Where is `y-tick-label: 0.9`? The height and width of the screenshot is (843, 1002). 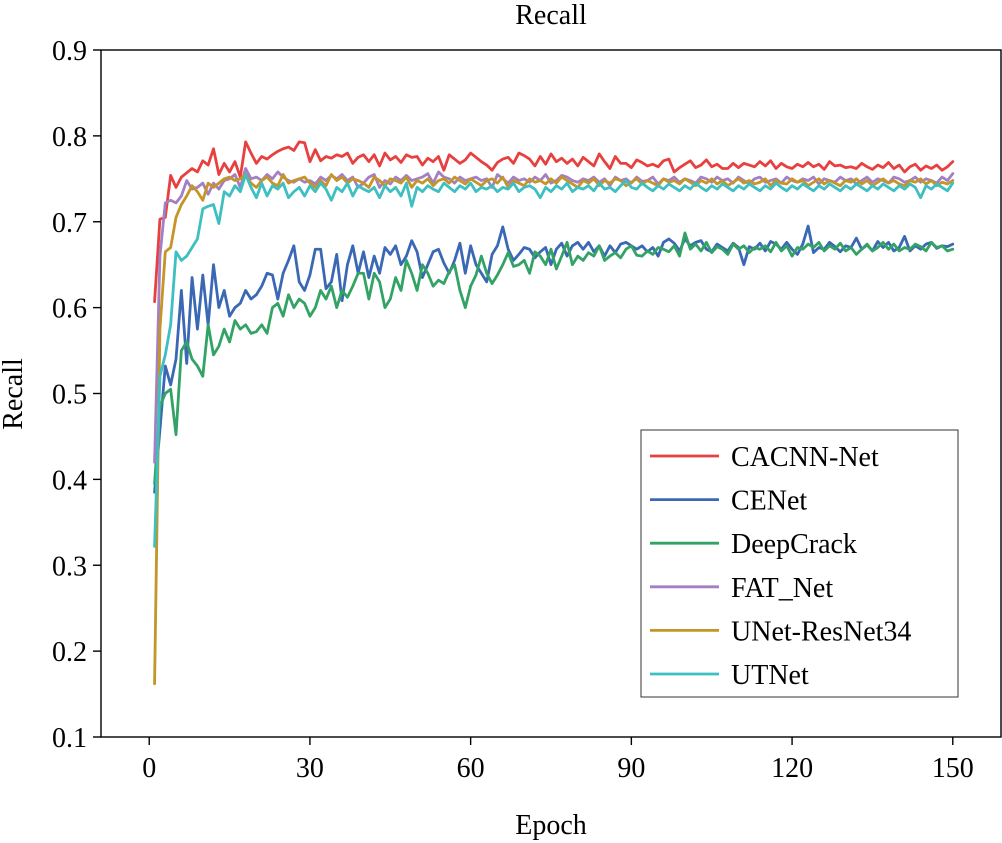
y-tick-label: 0.9 is located at coordinates (69, 51).